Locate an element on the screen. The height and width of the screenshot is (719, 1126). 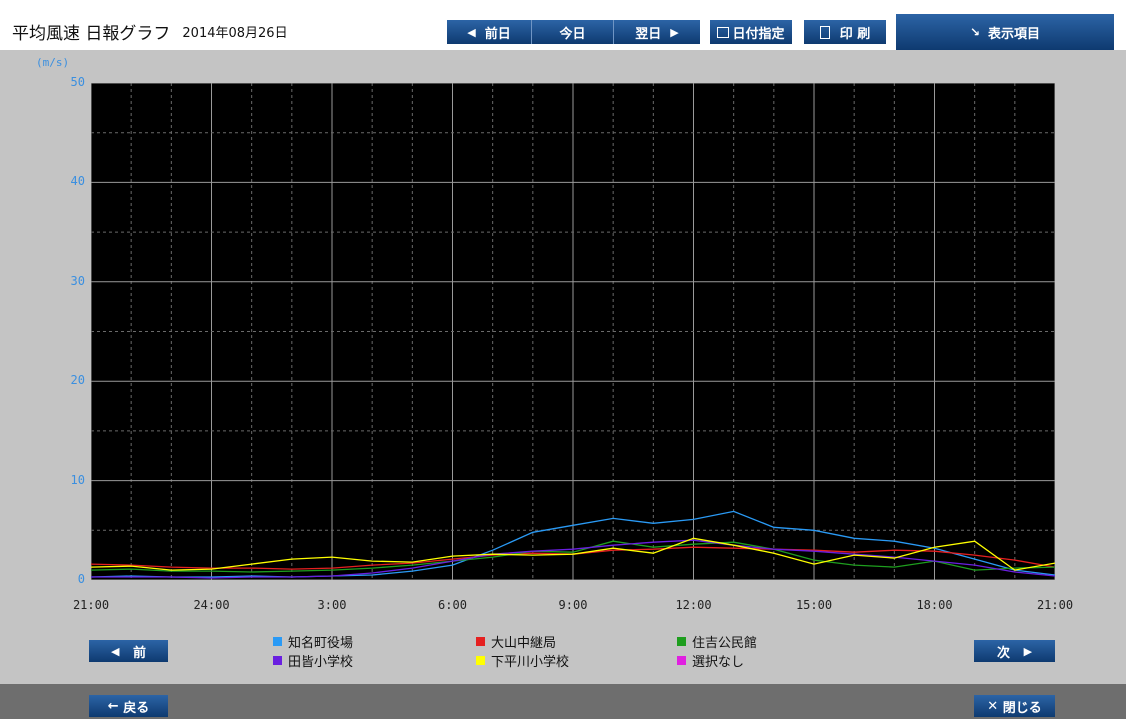
display-items-label: 表示項目 is located at coordinates (1014, 34).